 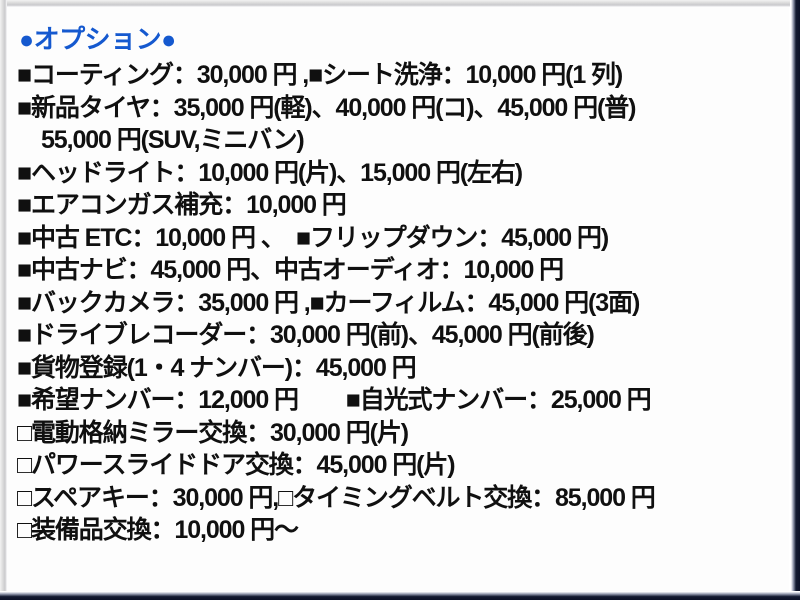 What do you see at coordinates (306, 335) in the screenshot?
I see `list-item: ■ドライブレコーダー：30,000 円(前)、45,000 円(前後)` at bounding box center [306, 335].